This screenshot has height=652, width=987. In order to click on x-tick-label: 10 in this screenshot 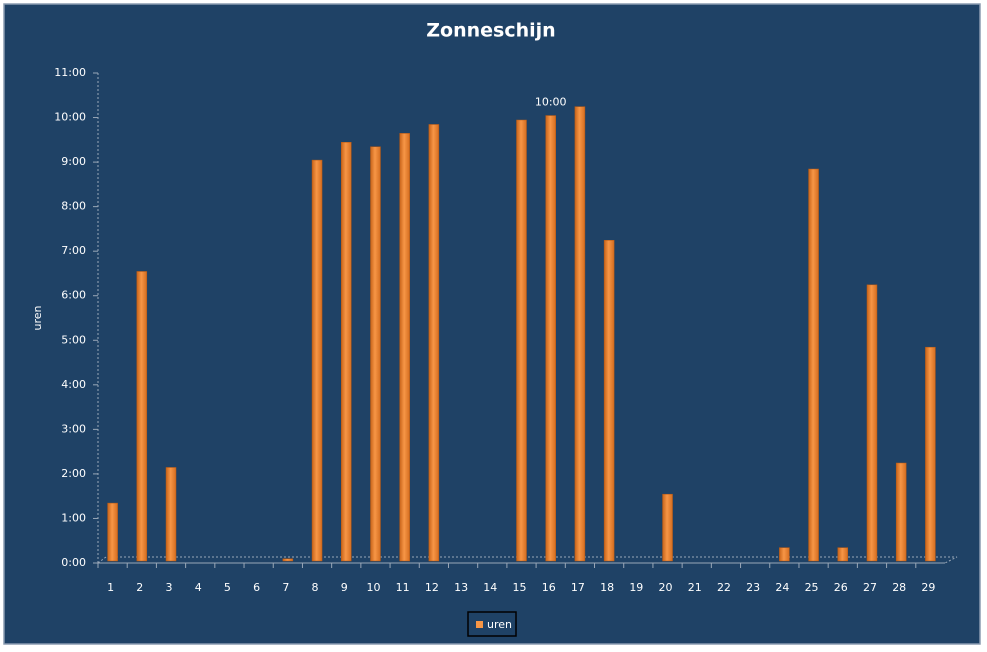, I will do `click(373, 587)`.